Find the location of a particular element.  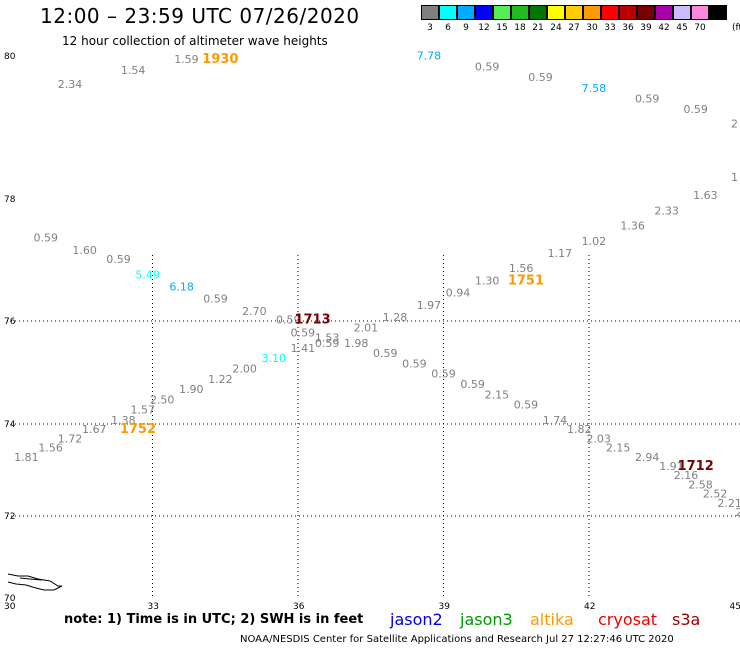

scale-label: 24 is located at coordinates (556, 28).